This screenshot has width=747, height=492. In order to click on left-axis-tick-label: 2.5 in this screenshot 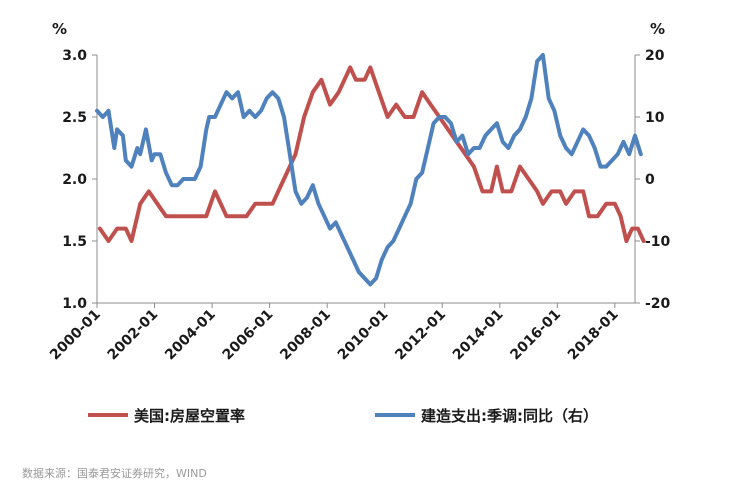, I will do `click(74, 118)`.